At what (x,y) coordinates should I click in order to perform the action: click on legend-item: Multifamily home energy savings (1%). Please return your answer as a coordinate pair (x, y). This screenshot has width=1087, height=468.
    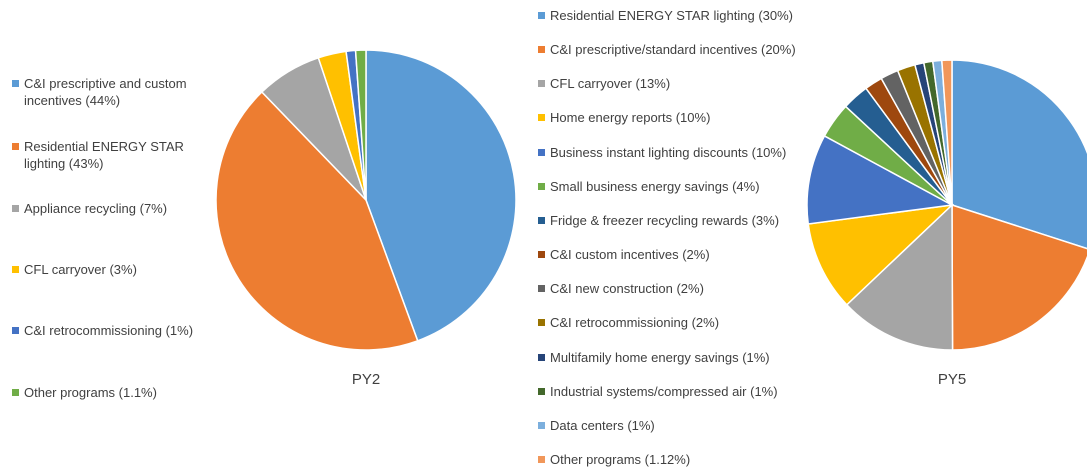
    Looking at the image, I should click on (689, 357).